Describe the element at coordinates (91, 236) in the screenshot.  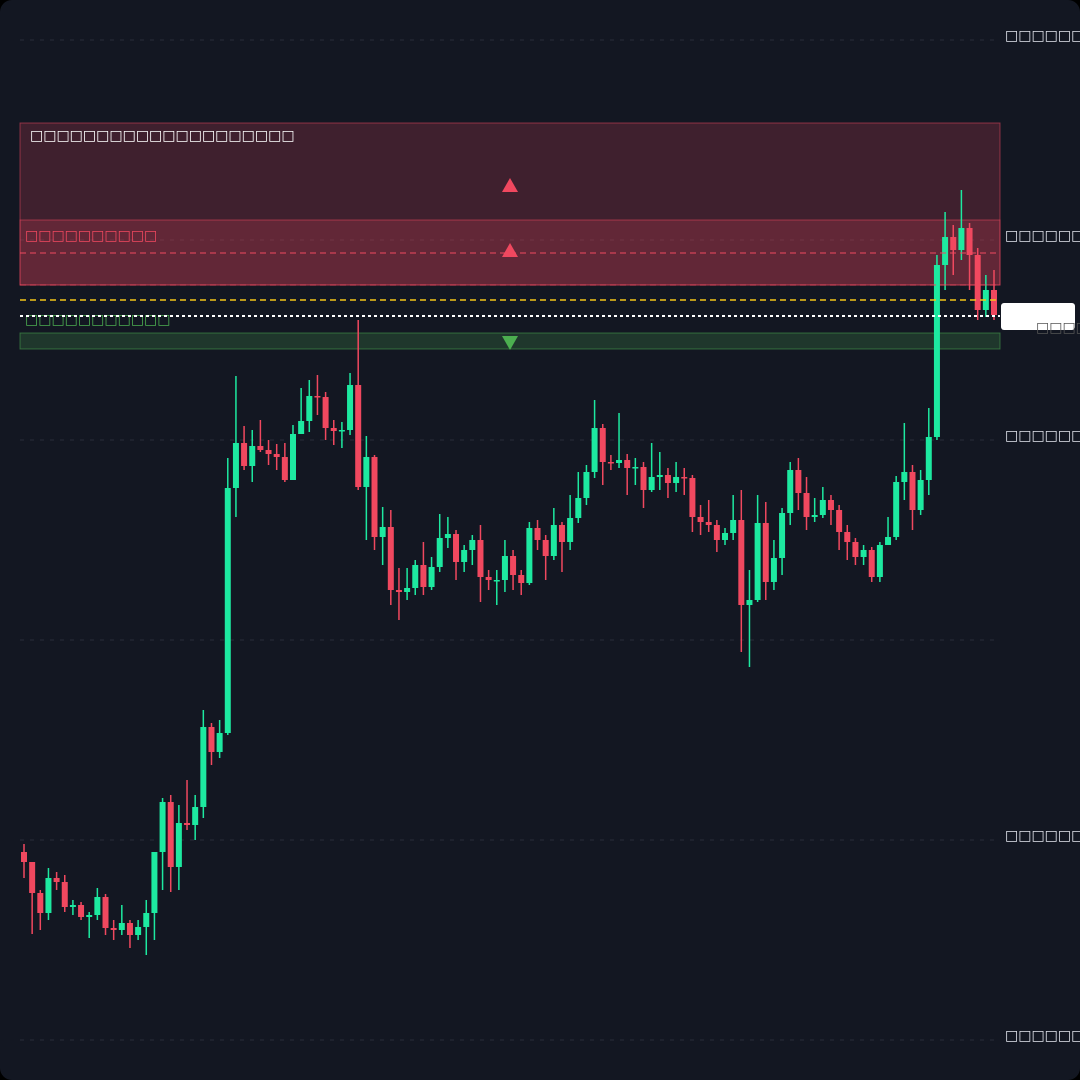
I see `zone-label: □□□□□□□□□□` at that location.